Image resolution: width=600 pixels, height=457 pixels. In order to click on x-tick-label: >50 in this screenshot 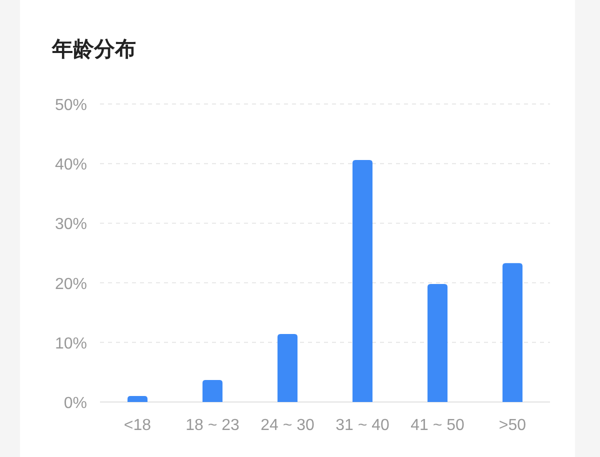, I will do `click(512, 425)`.